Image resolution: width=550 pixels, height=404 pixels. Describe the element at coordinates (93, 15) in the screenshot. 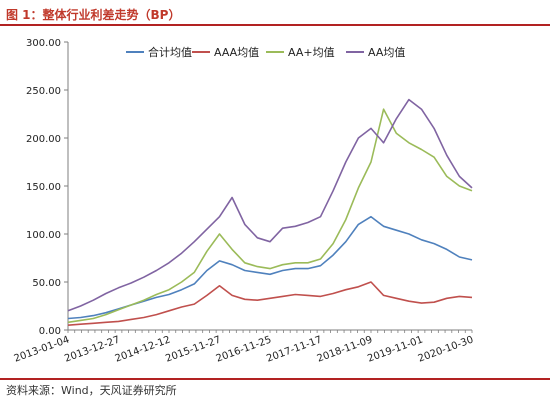

I see `figure-title: 图 1：整体行业利差走势（BP）` at that location.